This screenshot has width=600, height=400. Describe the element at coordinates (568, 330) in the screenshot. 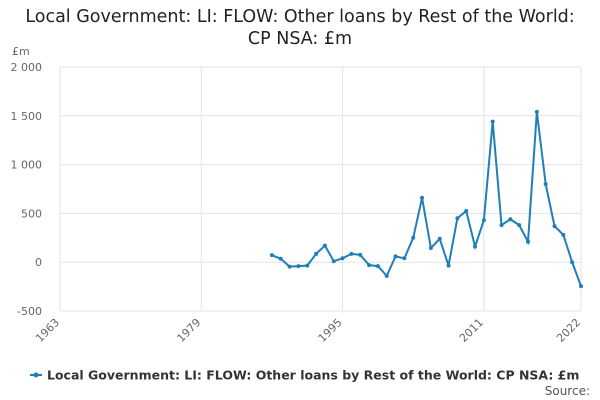

I see `x-tick-label: 2022` at that location.